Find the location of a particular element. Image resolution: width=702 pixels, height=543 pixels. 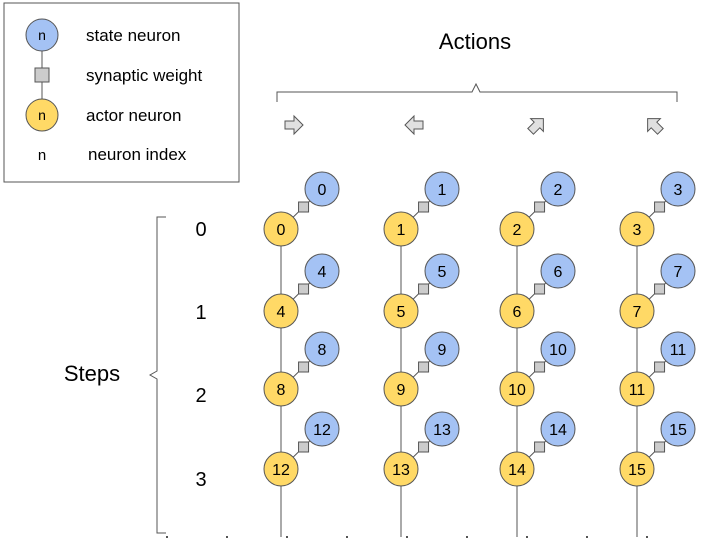

legend-item-synaptic-weight: synaptic weight is located at coordinates (118, 75).